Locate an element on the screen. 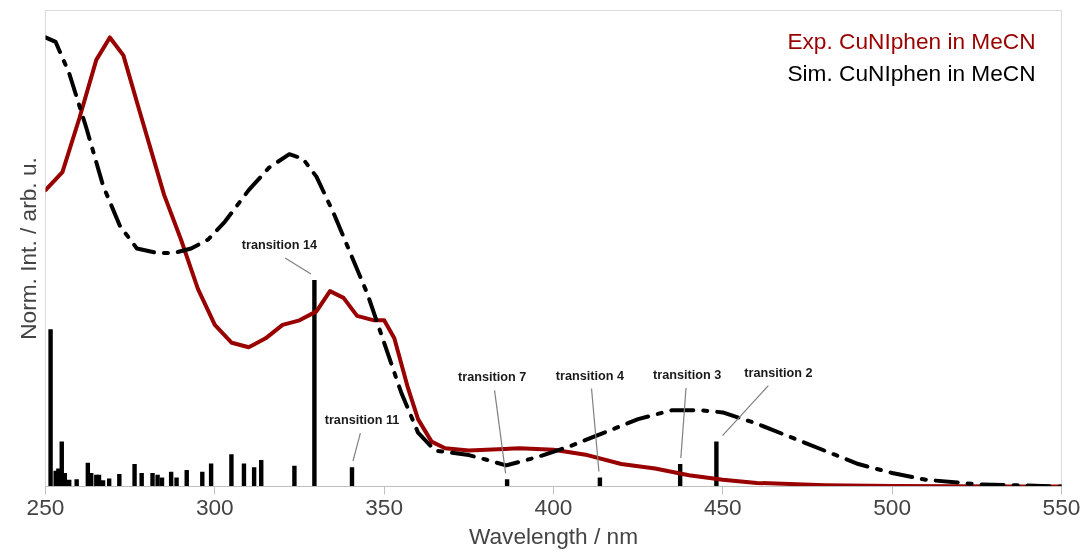 This screenshot has width=1091, height=556. text: Exp. CuNIphen in MeCN is located at coordinates (911, 40).